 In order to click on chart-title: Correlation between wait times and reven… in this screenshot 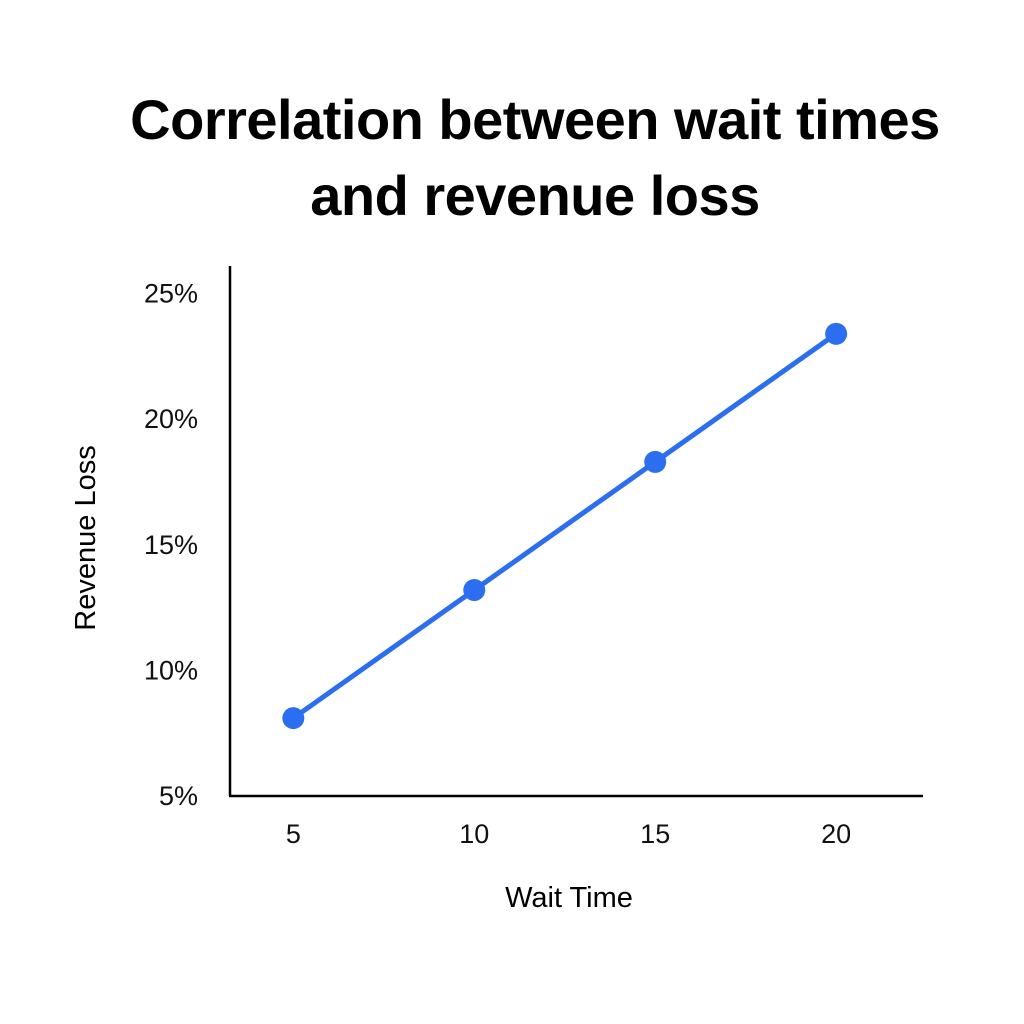, I will do `click(512, 158)`.